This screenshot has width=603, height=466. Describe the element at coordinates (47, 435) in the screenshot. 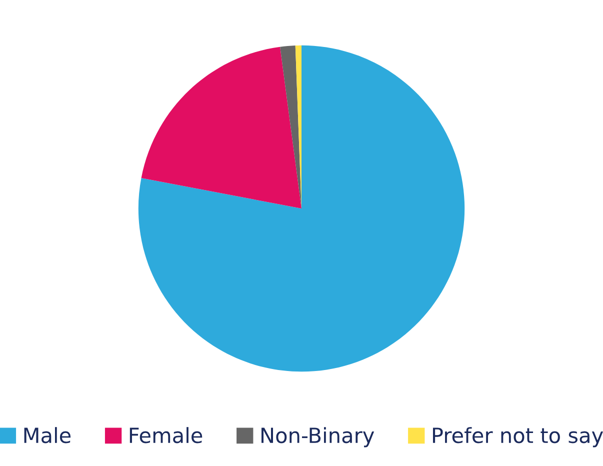

I see `legend-label: Male` at that location.